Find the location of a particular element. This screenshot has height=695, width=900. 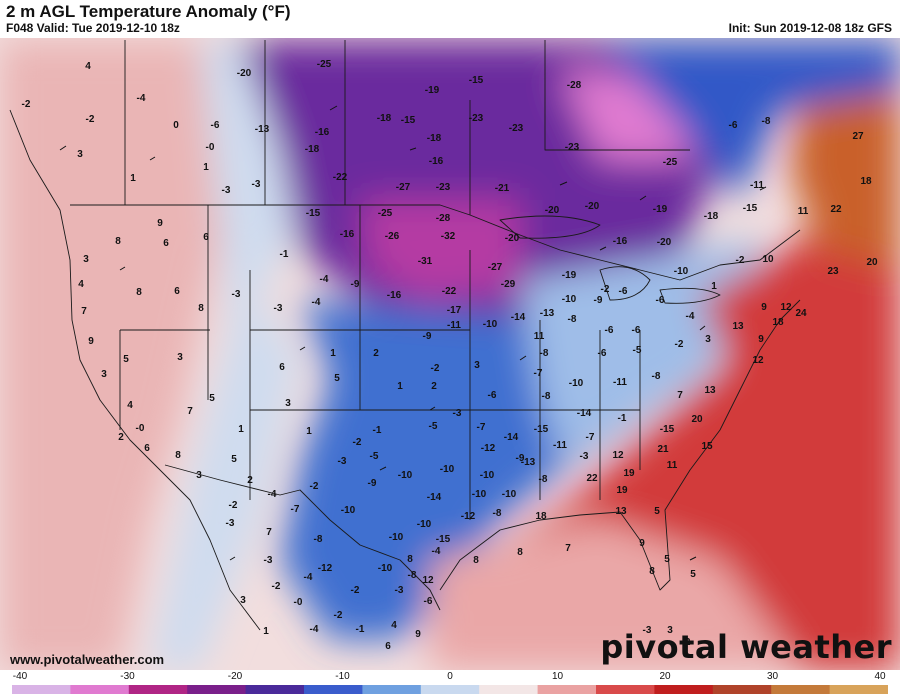

anomaly-label: -29 is located at coordinates (508, 284).